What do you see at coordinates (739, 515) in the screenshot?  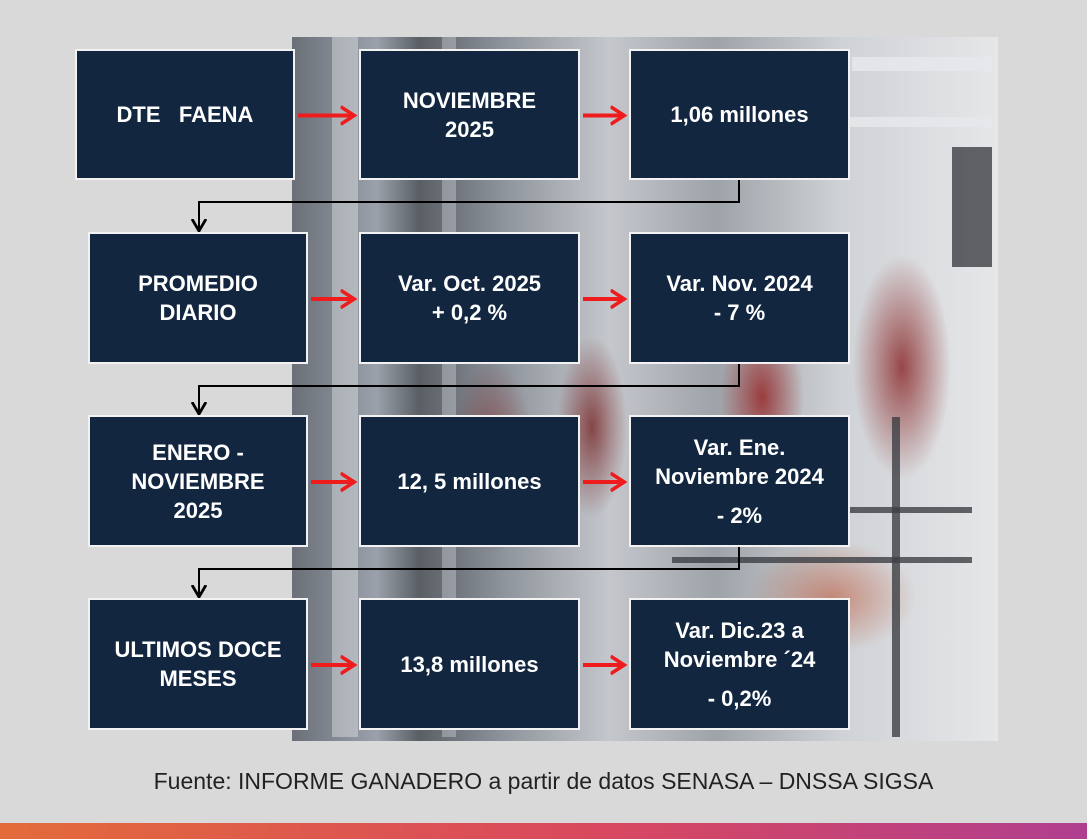 I see `box-text-line: - 2%` at bounding box center [739, 515].